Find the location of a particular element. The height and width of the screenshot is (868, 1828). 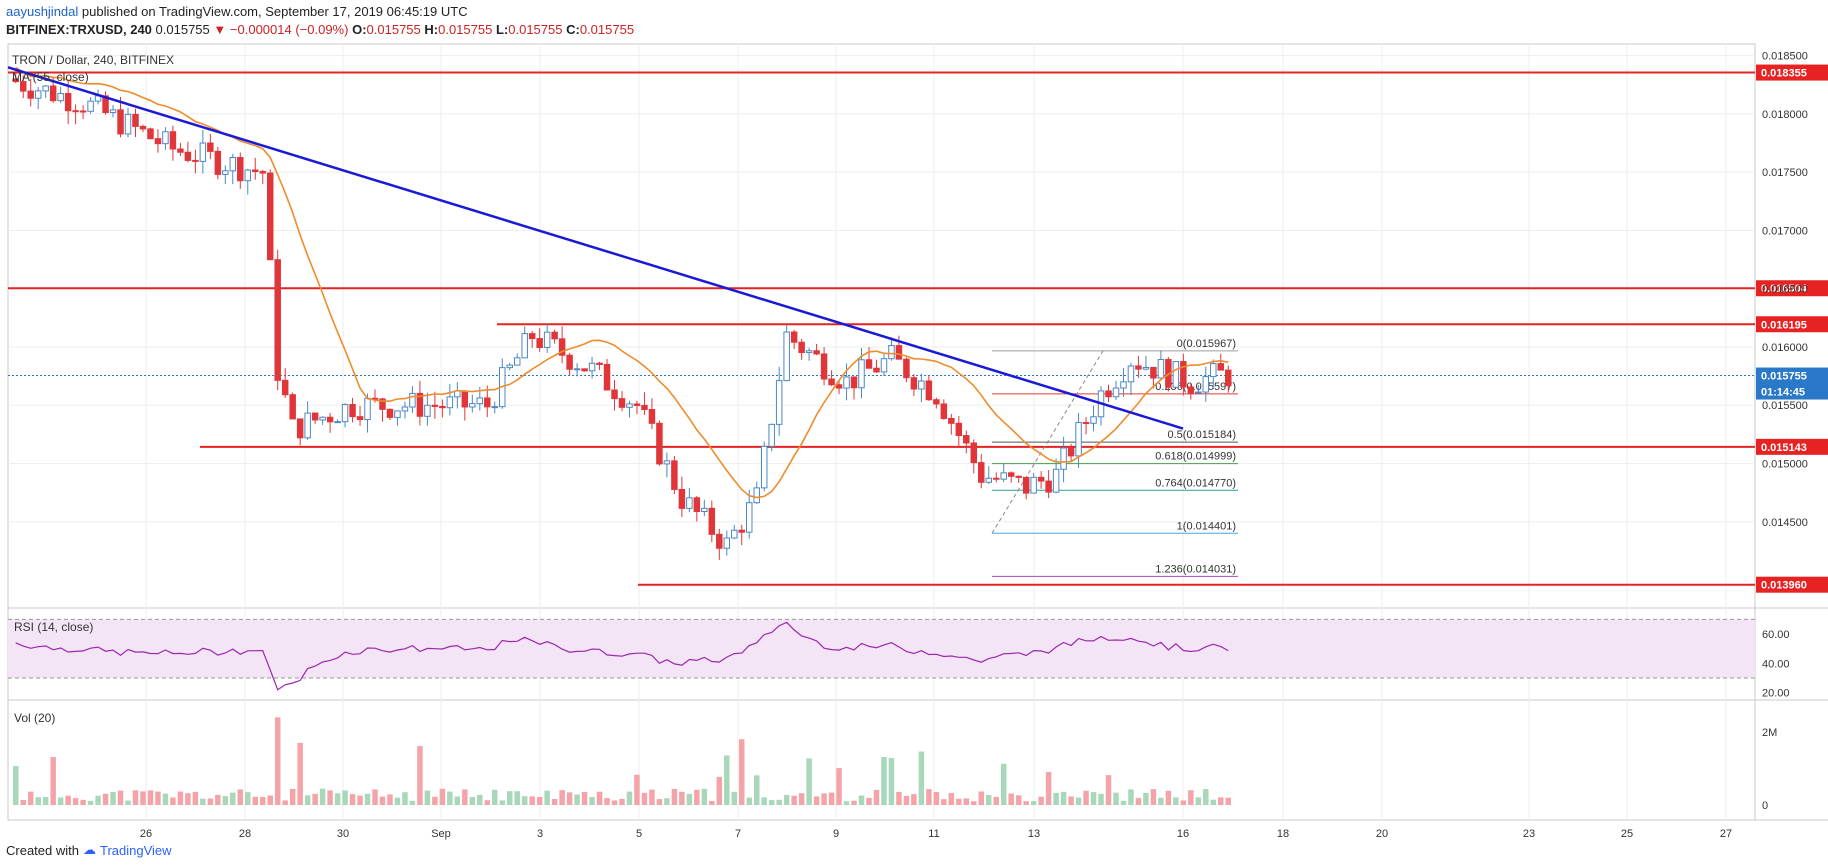

price-tick-label: 0.016000 is located at coordinates (1785, 348).